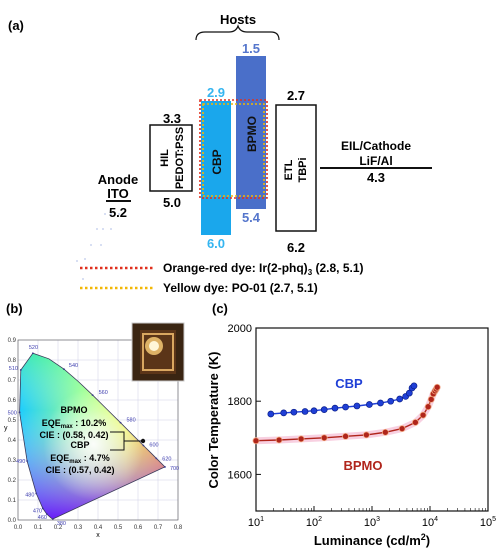 This screenshot has height=550, width=499. What do you see at coordinates (158, 528) in the screenshot?
I see `cie-x-tick-label: 0.7` at bounding box center [158, 528].